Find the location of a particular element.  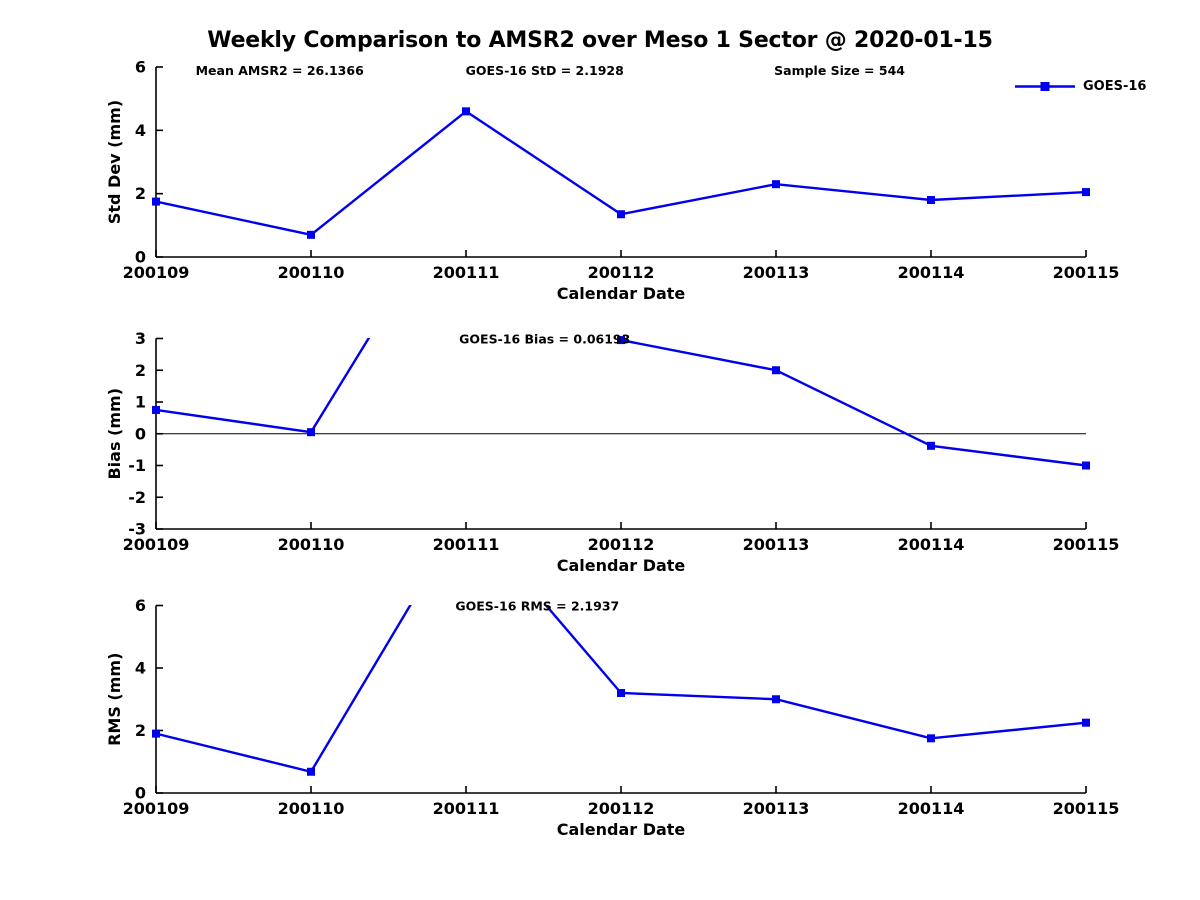

legend-label: GOES-16 is located at coordinates (1115, 86).